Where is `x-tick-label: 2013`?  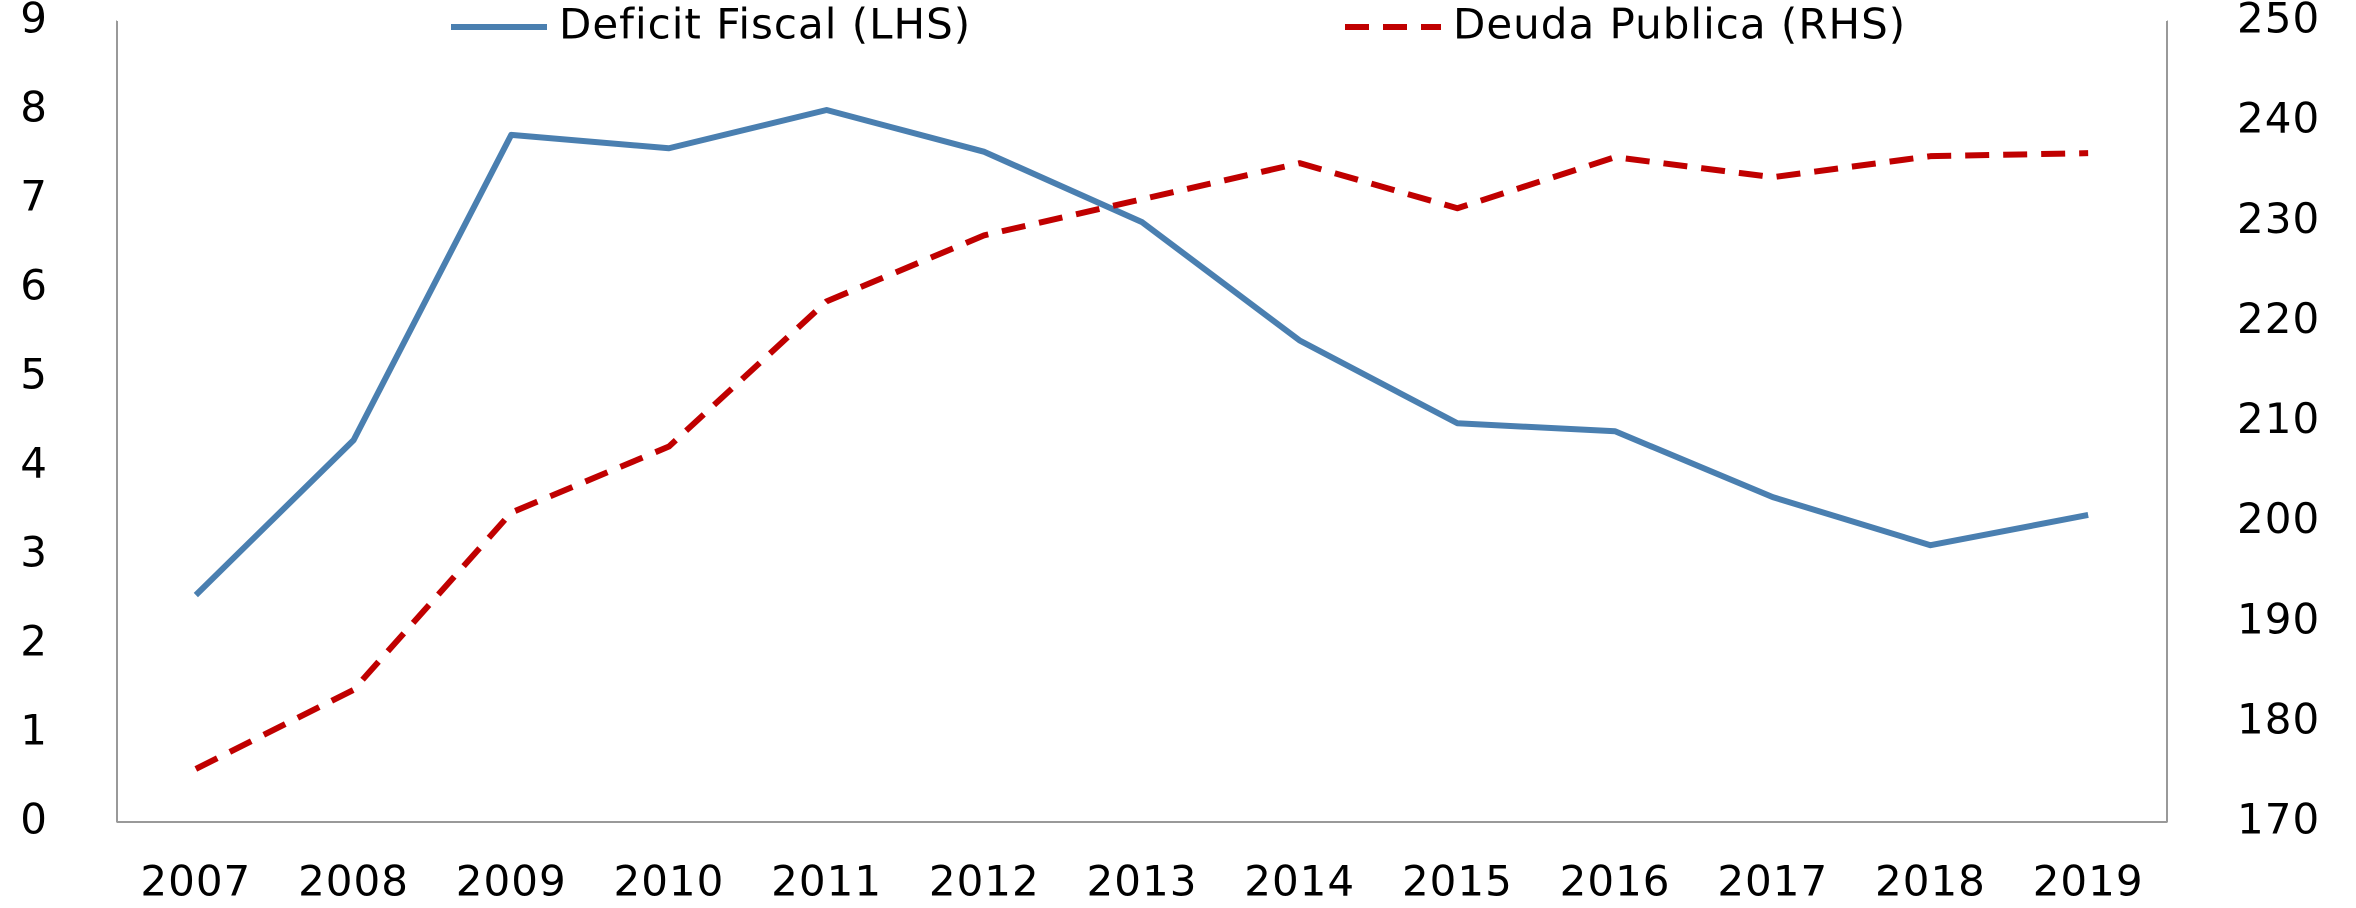
x-tick-label: 2013 is located at coordinates (1142, 881).